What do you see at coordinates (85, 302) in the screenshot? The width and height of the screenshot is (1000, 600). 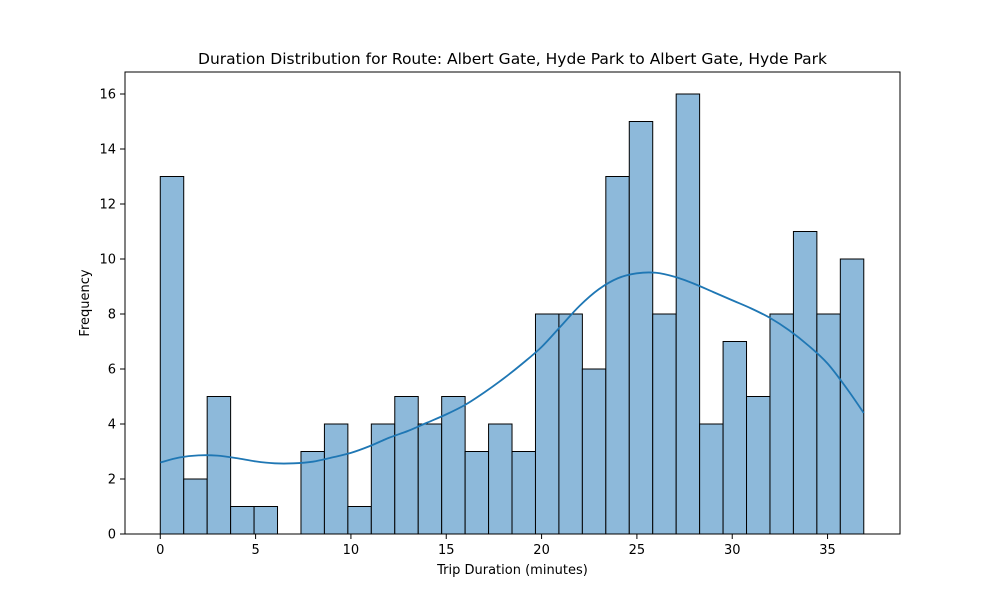 I see `y-axis-label: Frequency` at bounding box center [85, 302].